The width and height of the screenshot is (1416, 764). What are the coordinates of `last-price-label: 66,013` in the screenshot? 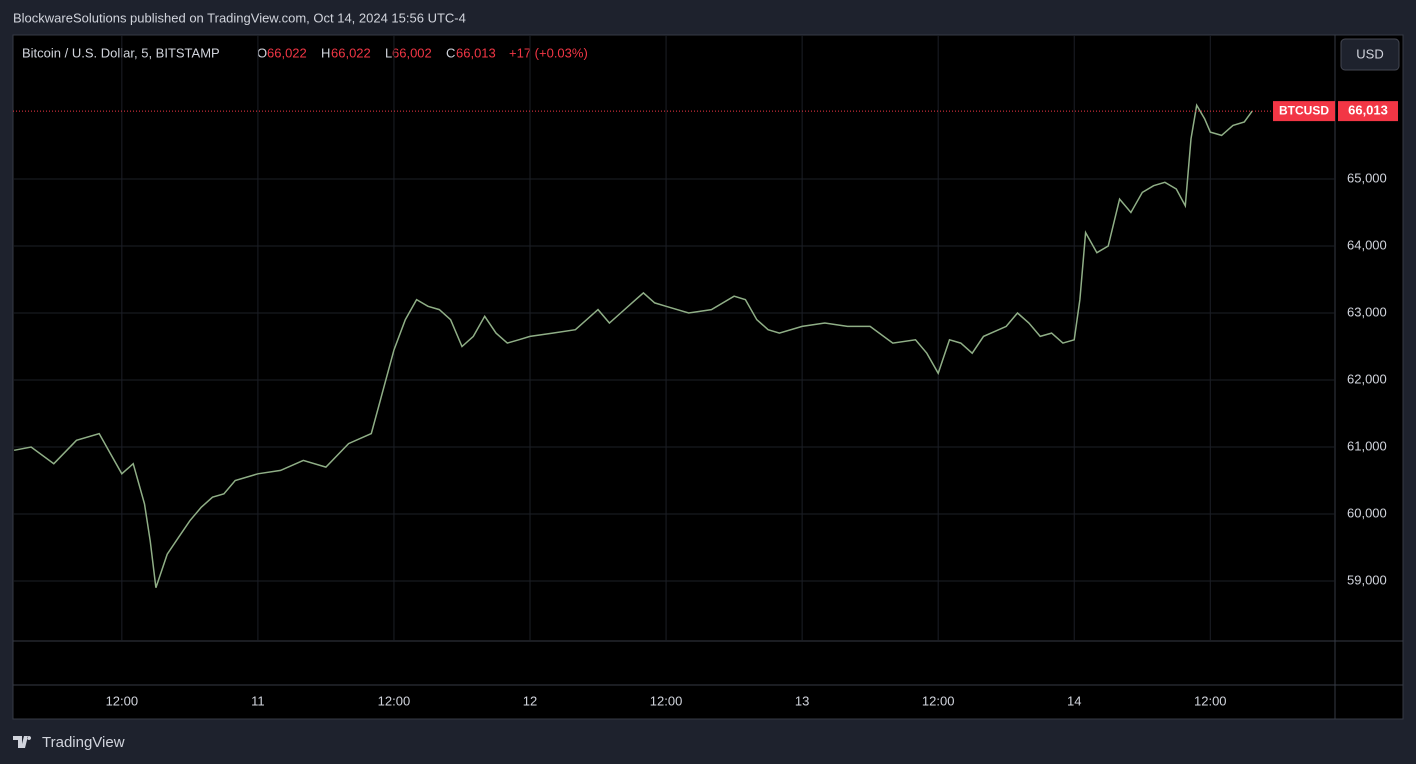 It's located at (1368, 110).